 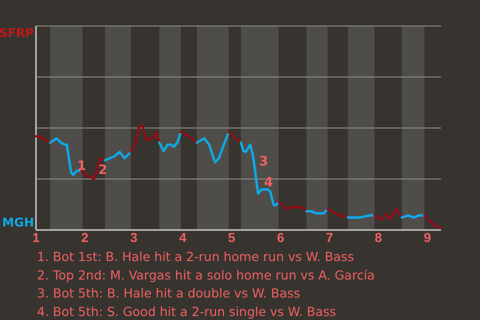 What do you see at coordinates (280, 238) in the screenshot?
I see `x-tick-label: 6` at bounding box center [280, 238].